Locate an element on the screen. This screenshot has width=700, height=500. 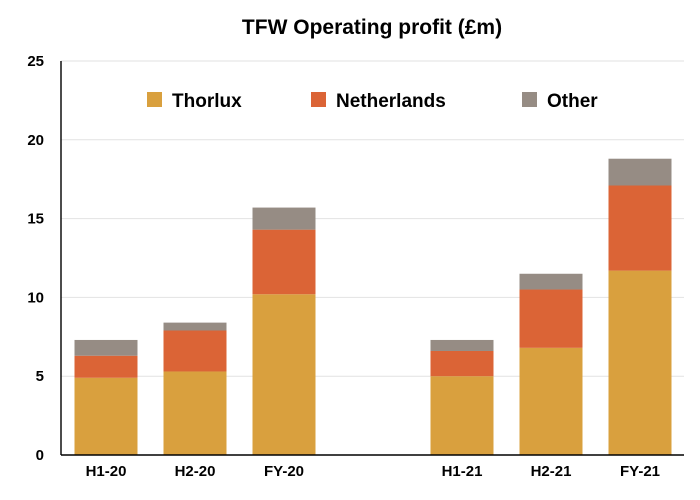
x-tick-label: H2-21 is located at coordinates (551, 471).